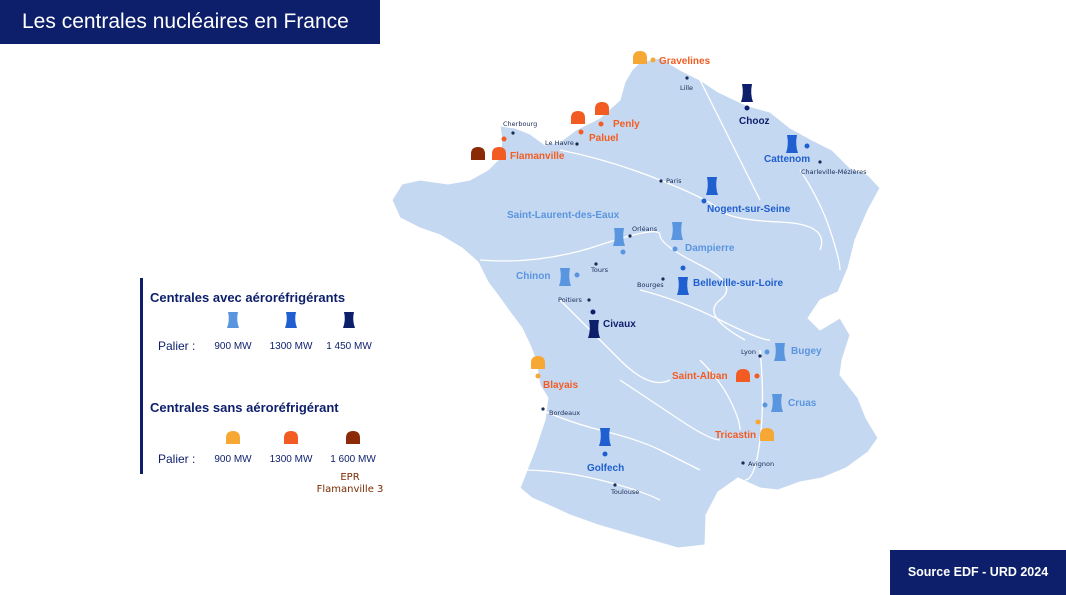  What do you see at coordinates (560, 385) in the screenshot?
I see `label-blayais: Blayais` at bounding box center [560, 385].